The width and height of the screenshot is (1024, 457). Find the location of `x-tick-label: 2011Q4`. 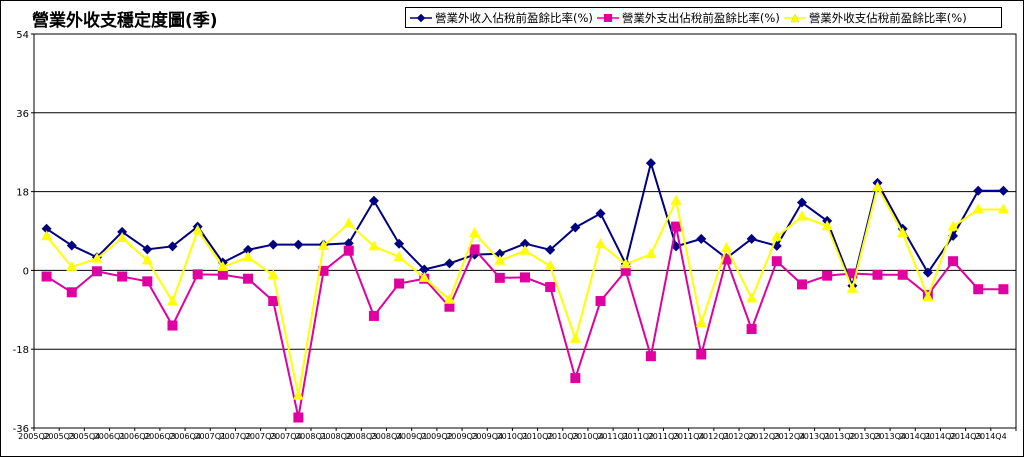

x-tick-label: 2011Q4 is located at coordinates (689, 436).